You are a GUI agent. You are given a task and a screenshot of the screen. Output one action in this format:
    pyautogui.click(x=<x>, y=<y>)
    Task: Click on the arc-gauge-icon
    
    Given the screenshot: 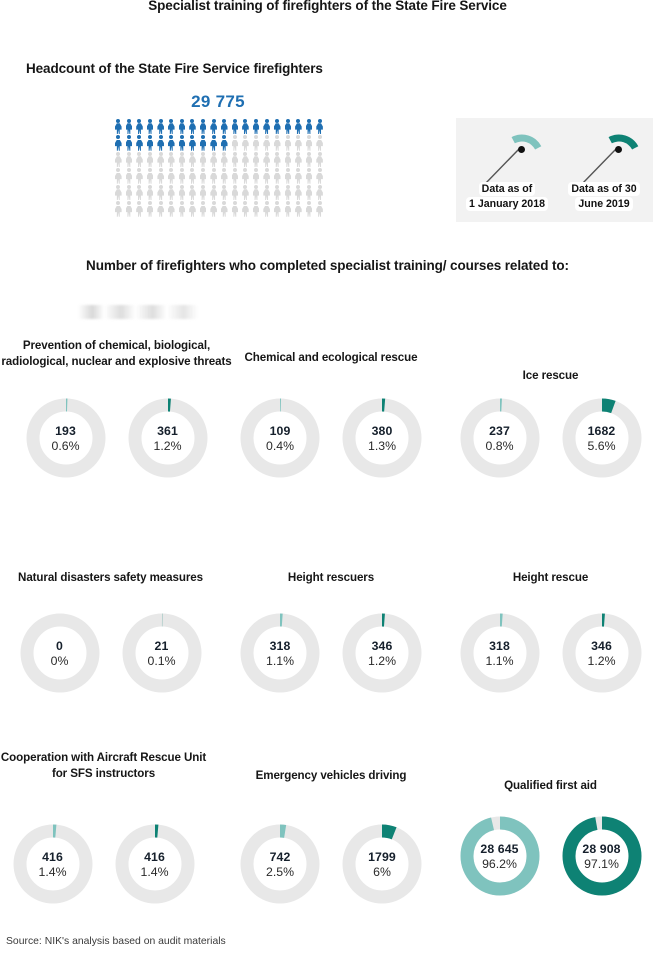 What is the action you would take?
    pyautogui.click(x=618, y=157)
    